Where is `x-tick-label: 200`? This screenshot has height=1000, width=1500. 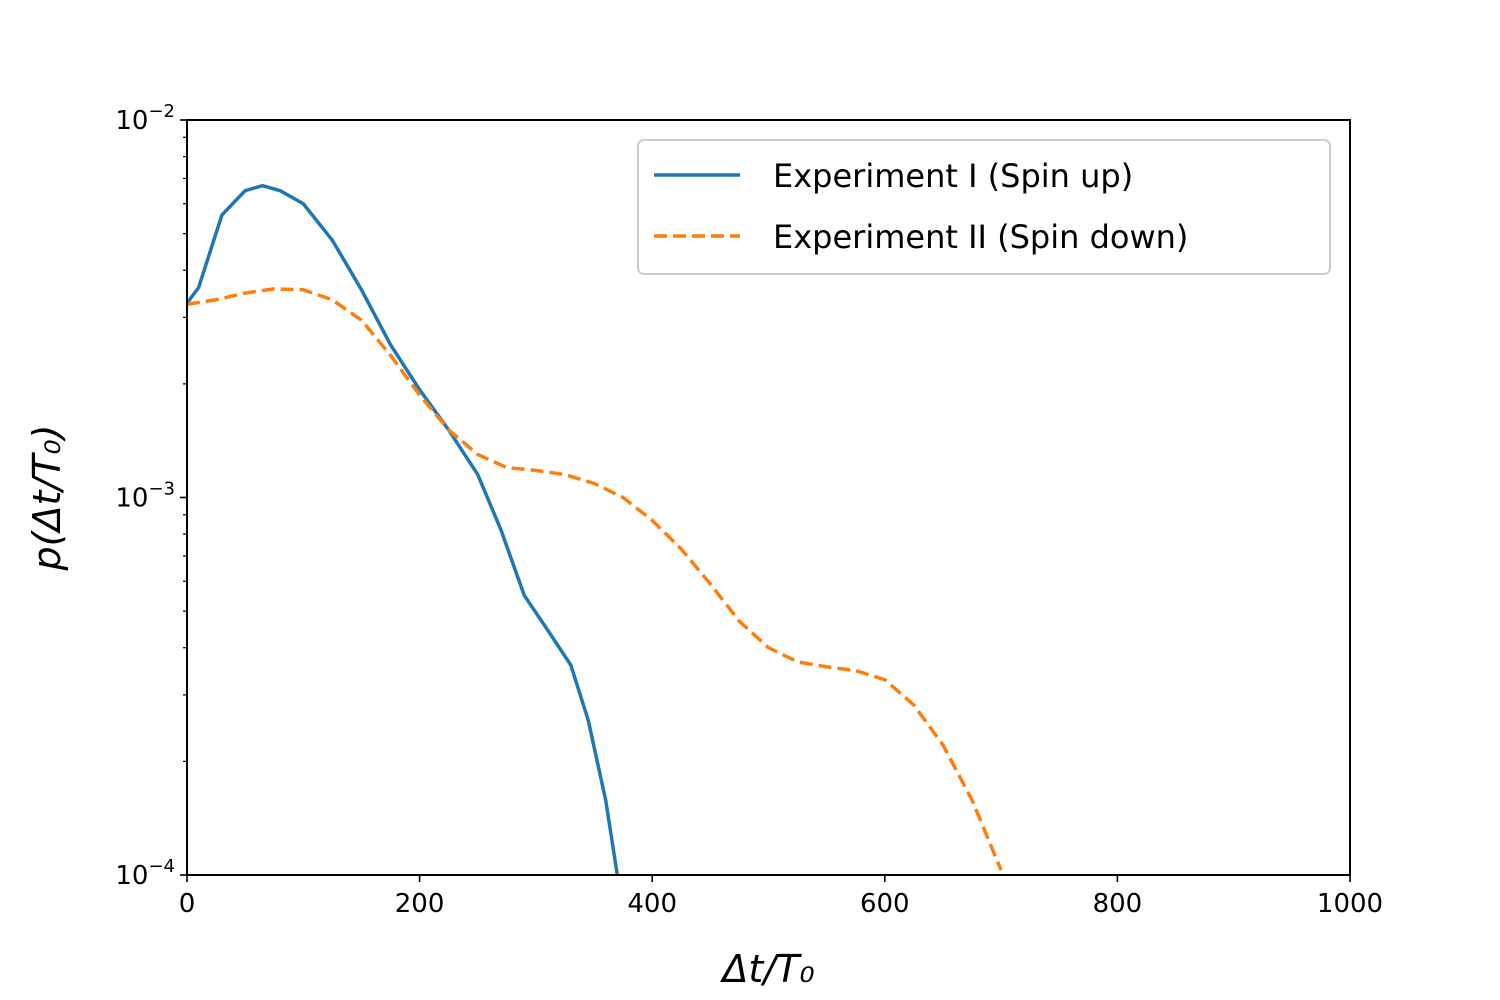 x-tick-label: 200 is located at coordinates (420, 904).